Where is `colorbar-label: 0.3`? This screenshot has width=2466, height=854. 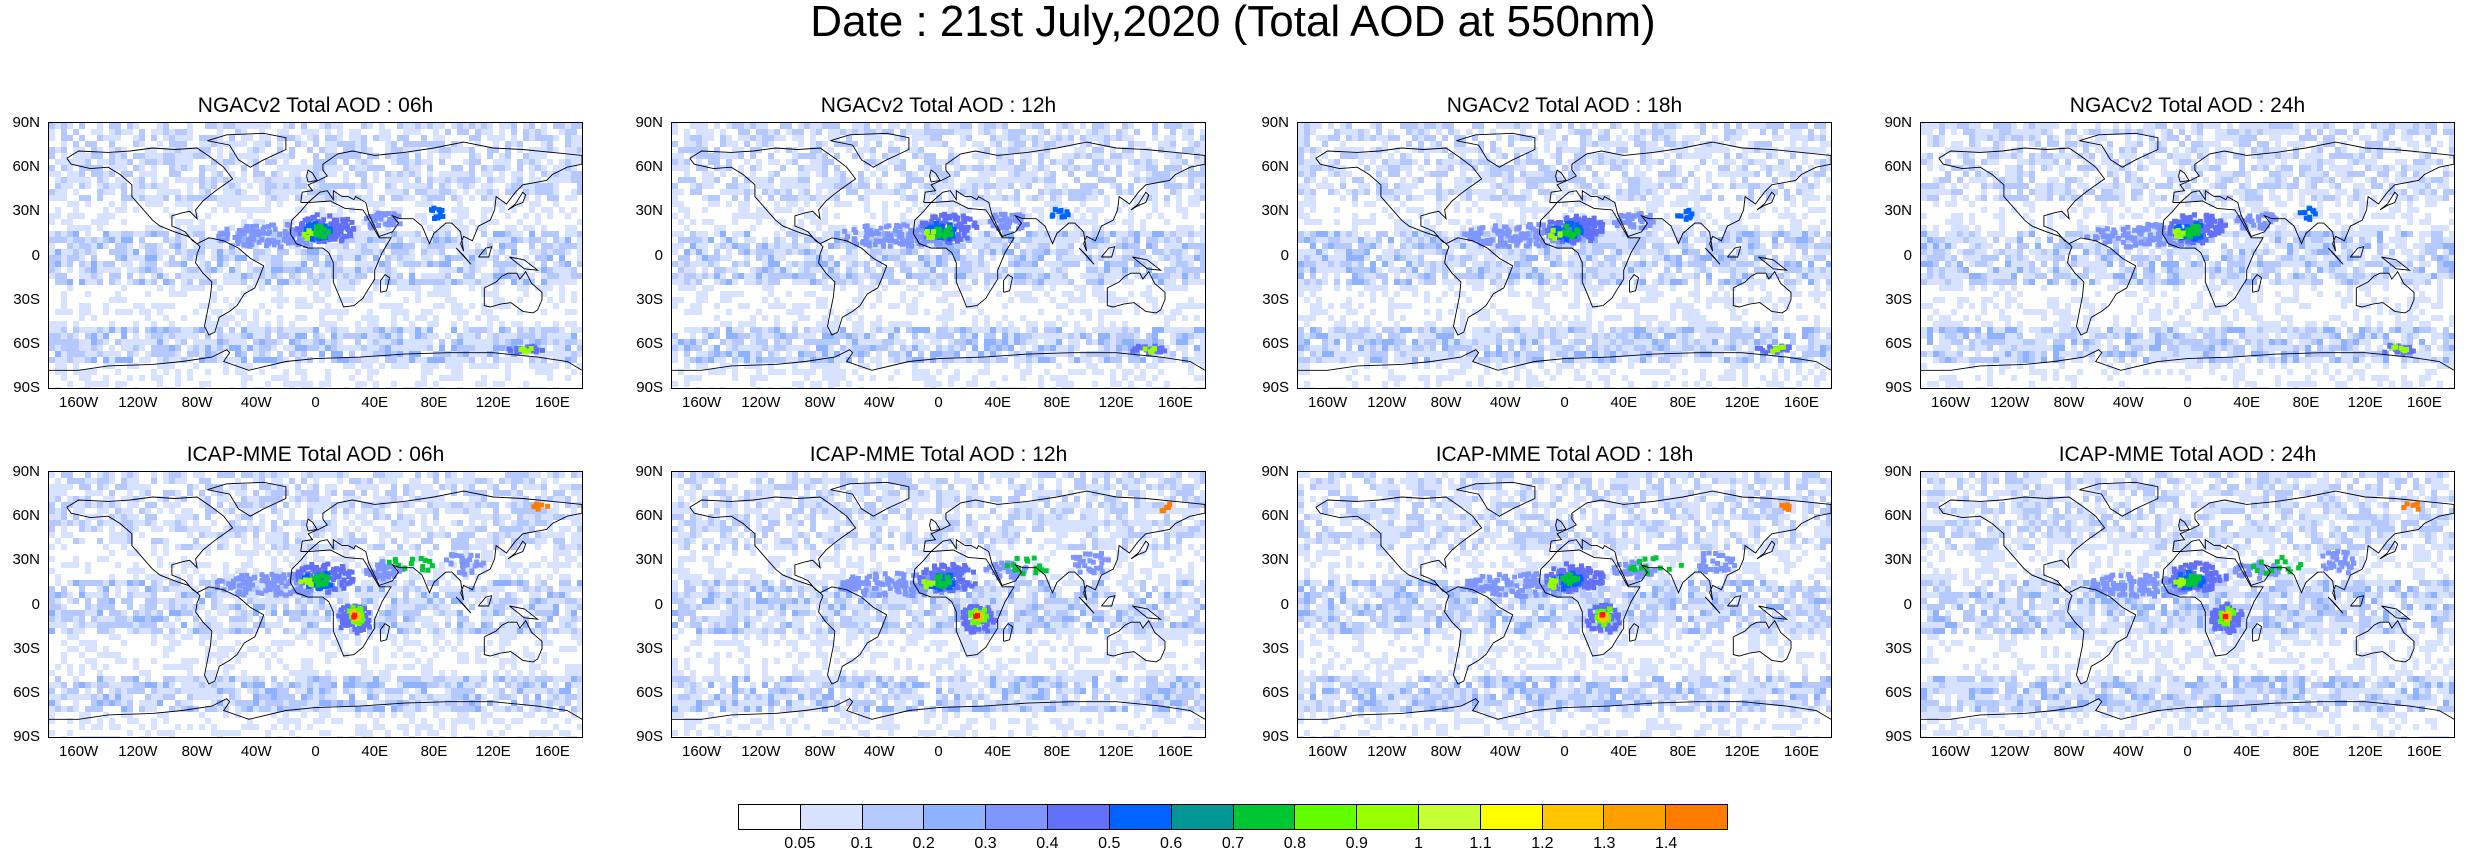
colorbar-label: 0.3 is located at coordinates (985, 844).